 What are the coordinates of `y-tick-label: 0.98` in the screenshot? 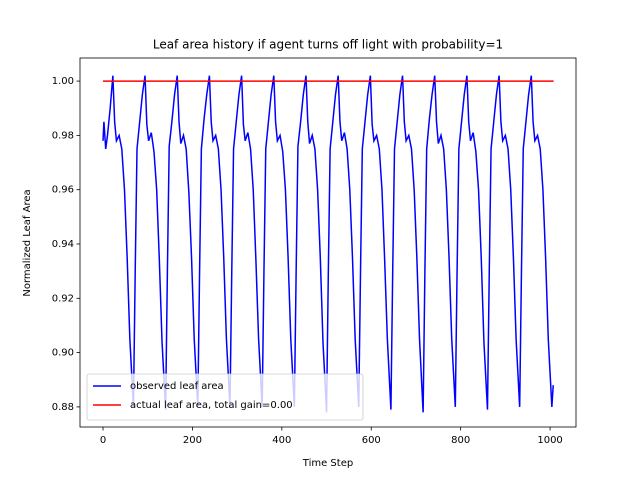 It's located at (63, 135).